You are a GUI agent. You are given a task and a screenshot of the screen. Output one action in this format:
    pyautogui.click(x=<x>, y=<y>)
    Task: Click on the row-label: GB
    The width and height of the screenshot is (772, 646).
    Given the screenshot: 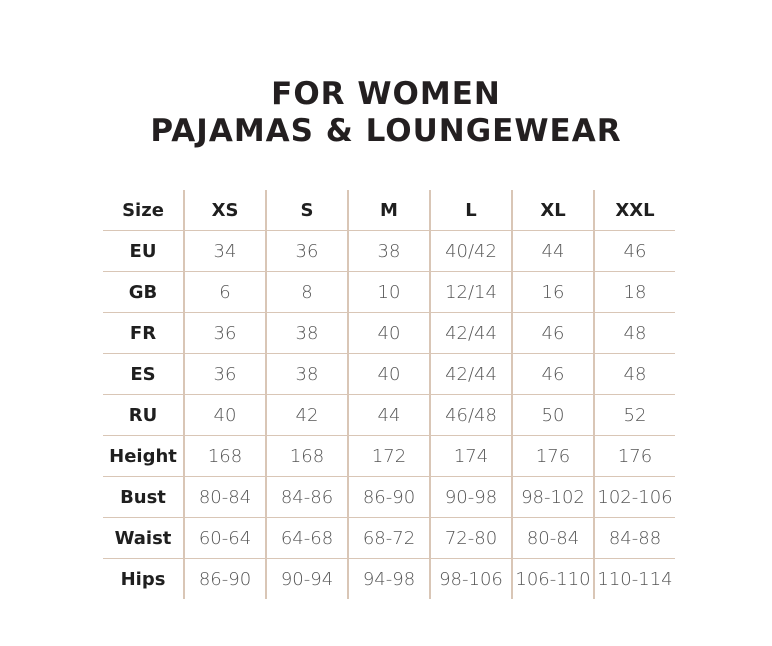 What is the action you would take?
    pyautogui.click(x=144, y=292)
    